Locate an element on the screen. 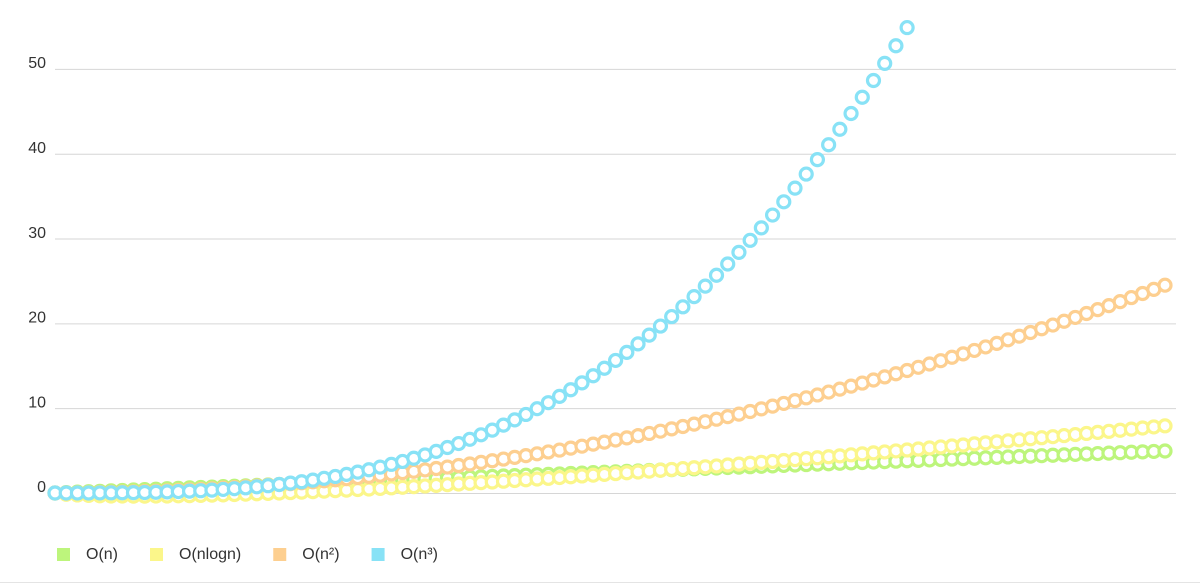 The image size is (1200, 584). legend-label: O(n³) is located at coordinates (419, 554).